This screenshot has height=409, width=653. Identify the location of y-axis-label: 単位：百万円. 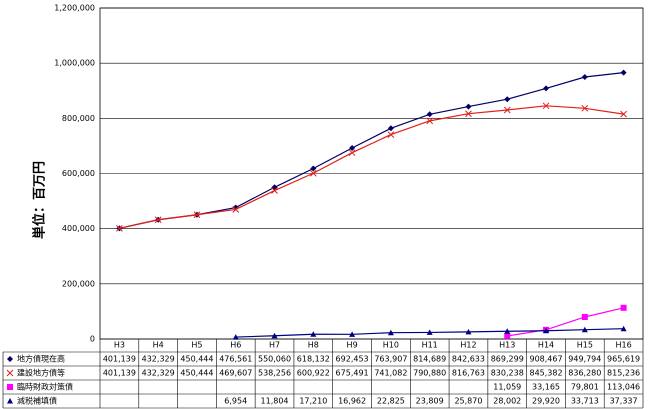
(40, 200).